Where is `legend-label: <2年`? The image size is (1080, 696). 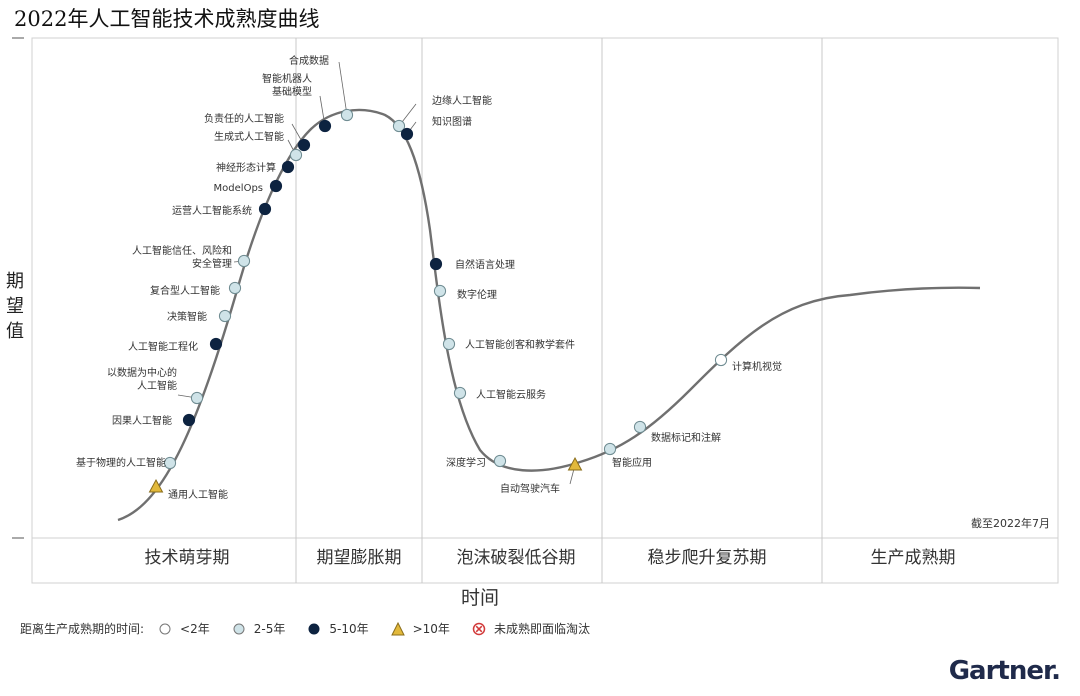 legend-label: <2年 is located at coordinates (195, 629).